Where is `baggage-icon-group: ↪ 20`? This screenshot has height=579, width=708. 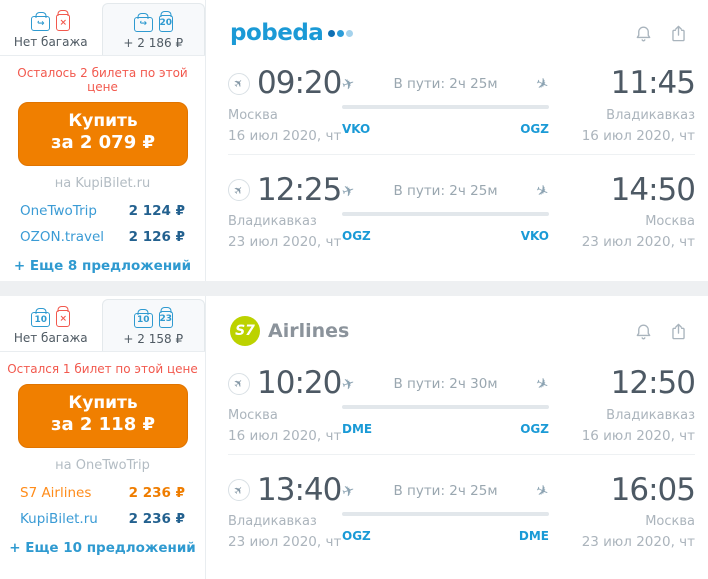
baggage-icon-group: ↪ 20 is located at coordinates (153, 21).